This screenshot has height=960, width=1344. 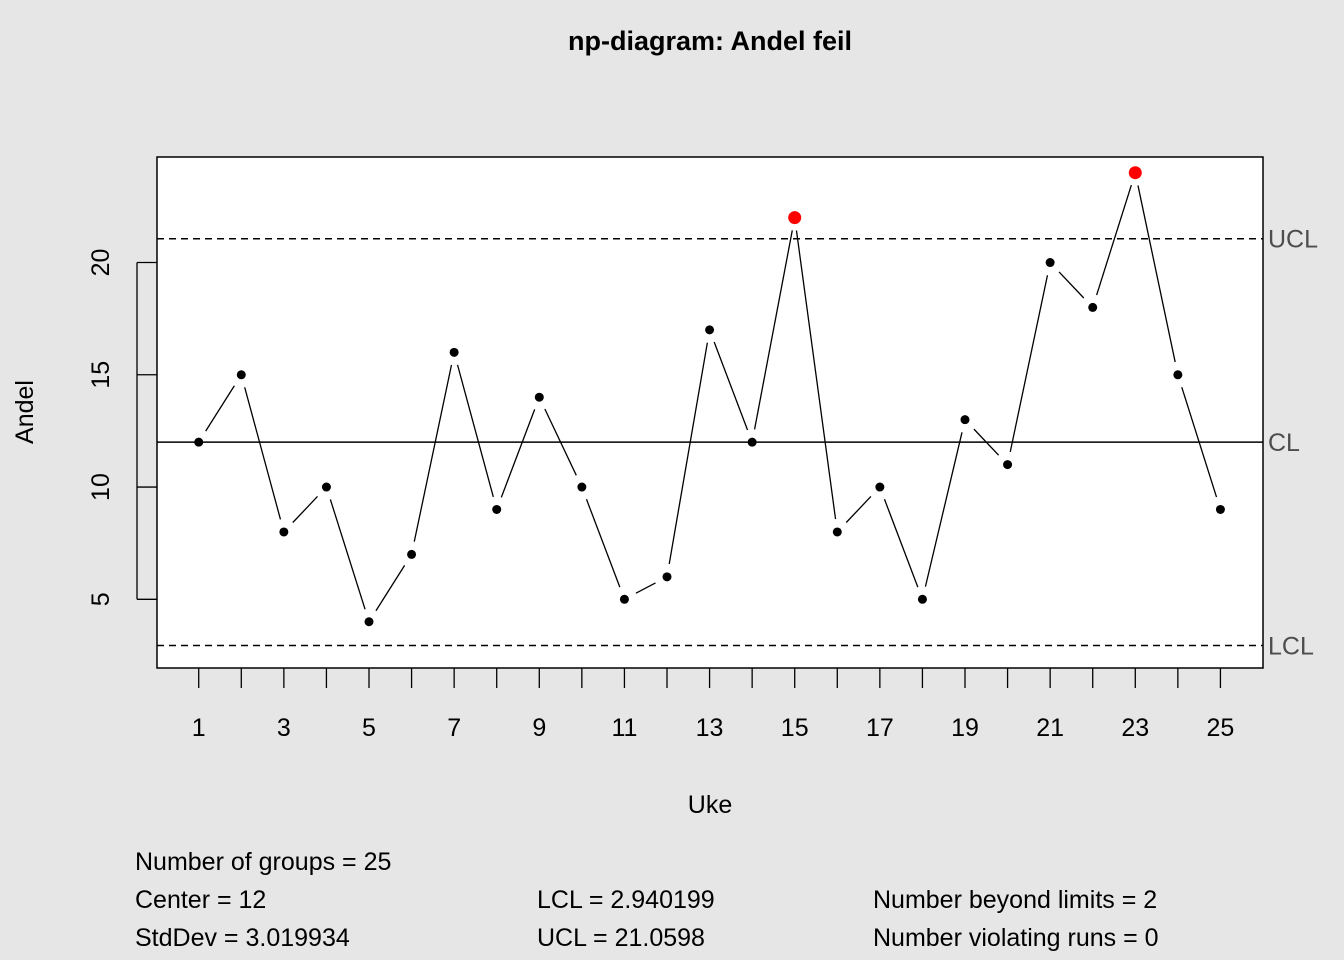 I want to click on stat-number-of-groups: Number of groups = 25, so click(x=263, y=862).